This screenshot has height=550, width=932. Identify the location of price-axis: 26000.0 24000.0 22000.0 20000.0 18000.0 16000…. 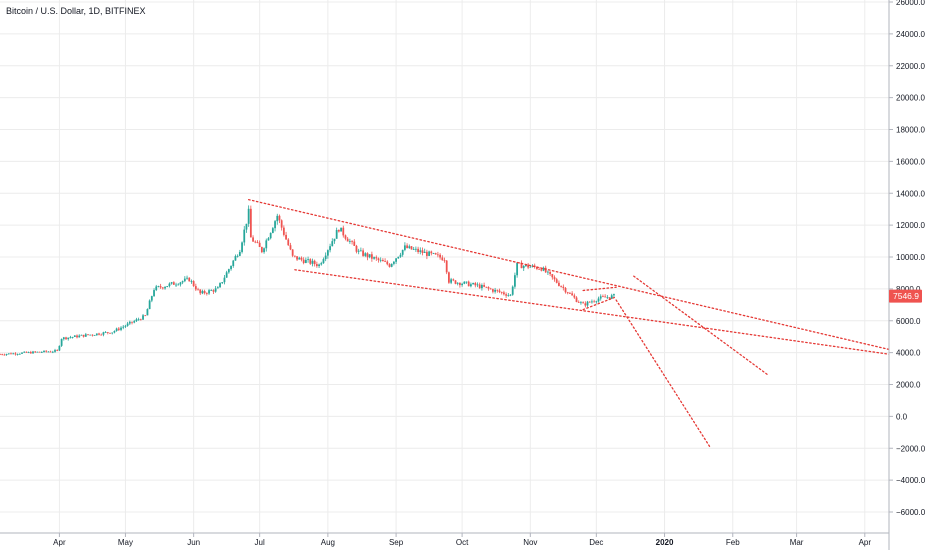
(907, 258).